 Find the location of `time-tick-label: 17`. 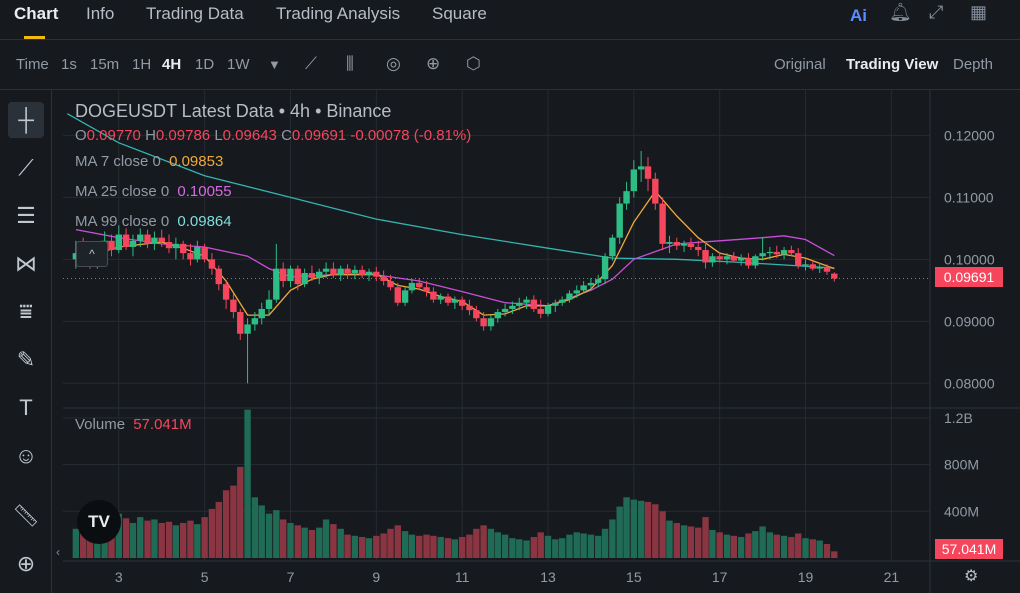

time-tick-label: 17 is located at coordinates (720, 577).